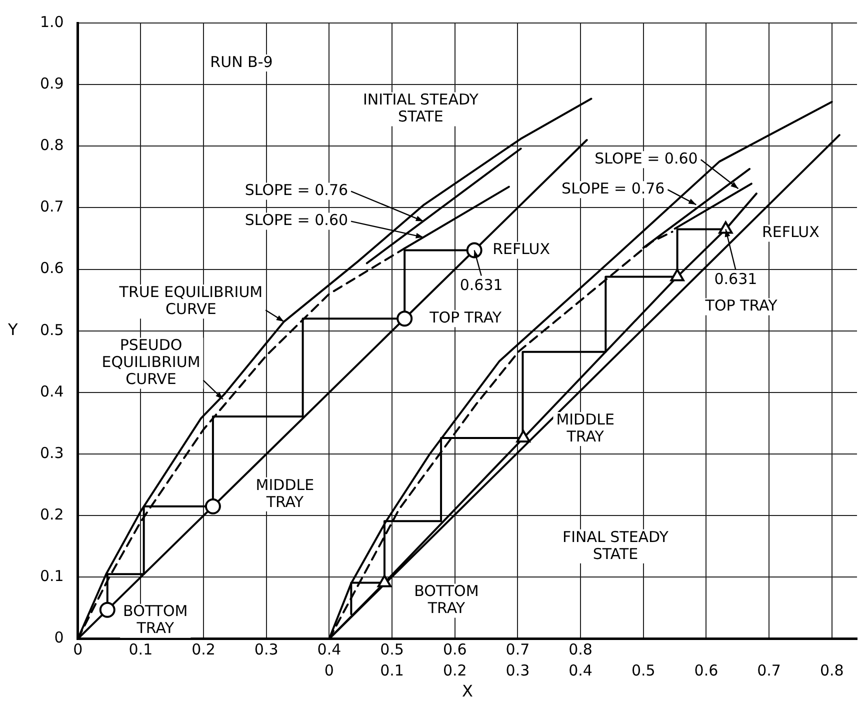 This screenshot has width=866, height=708. Describe the element at coordinates (12, 330) in the screenshot. I see `y-axis-title: Y` at that location.